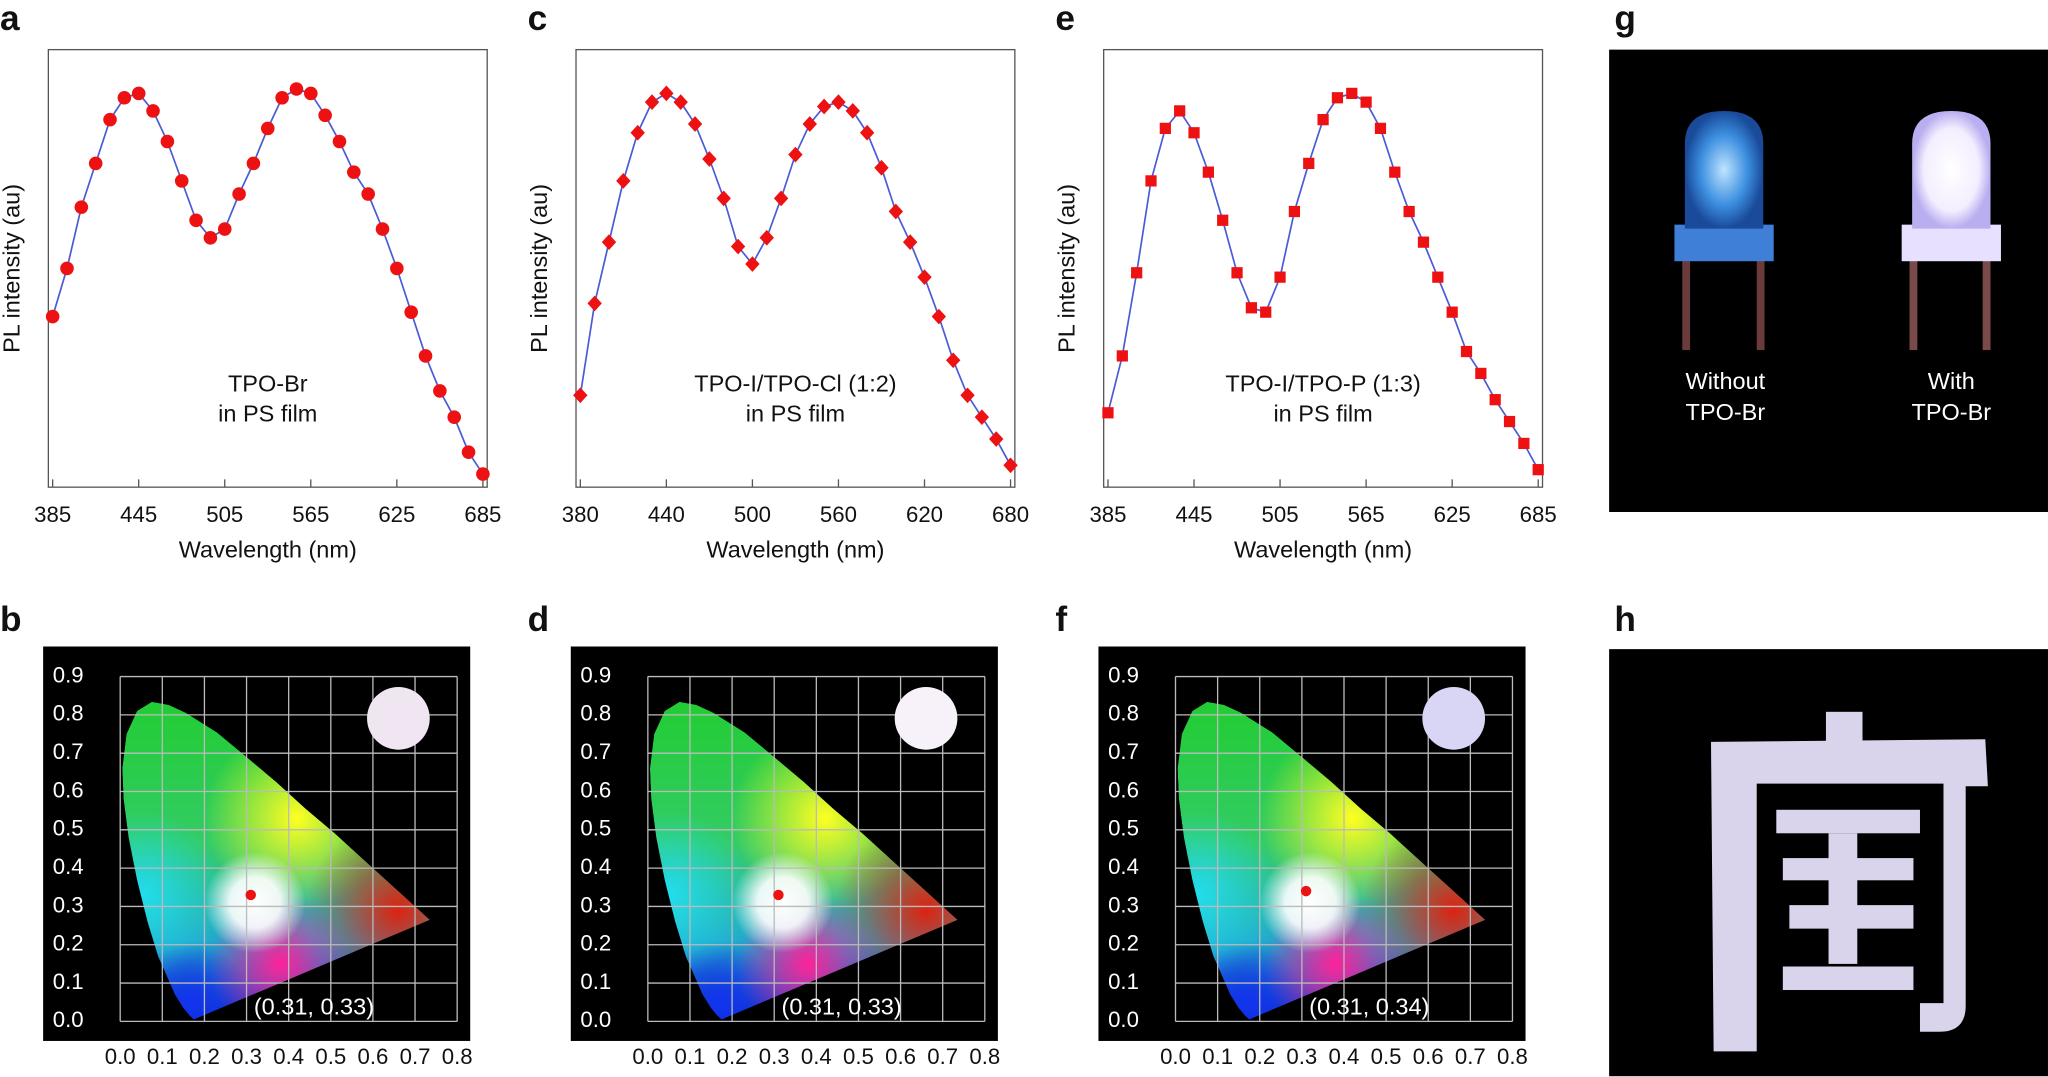  Describe the element at coordinates (372, 1056) in the screenshot. I see `x-tick-label: 0.6` at that location.